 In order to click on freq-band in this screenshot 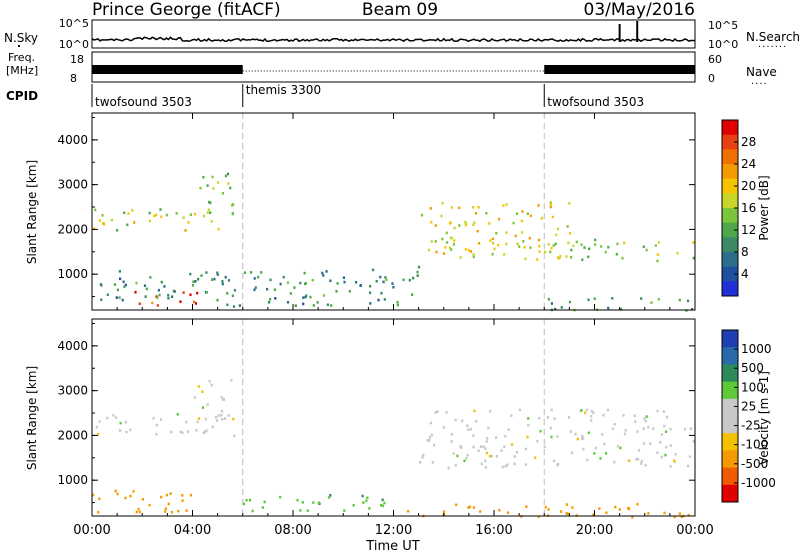, I will do `click(619, 69)`.